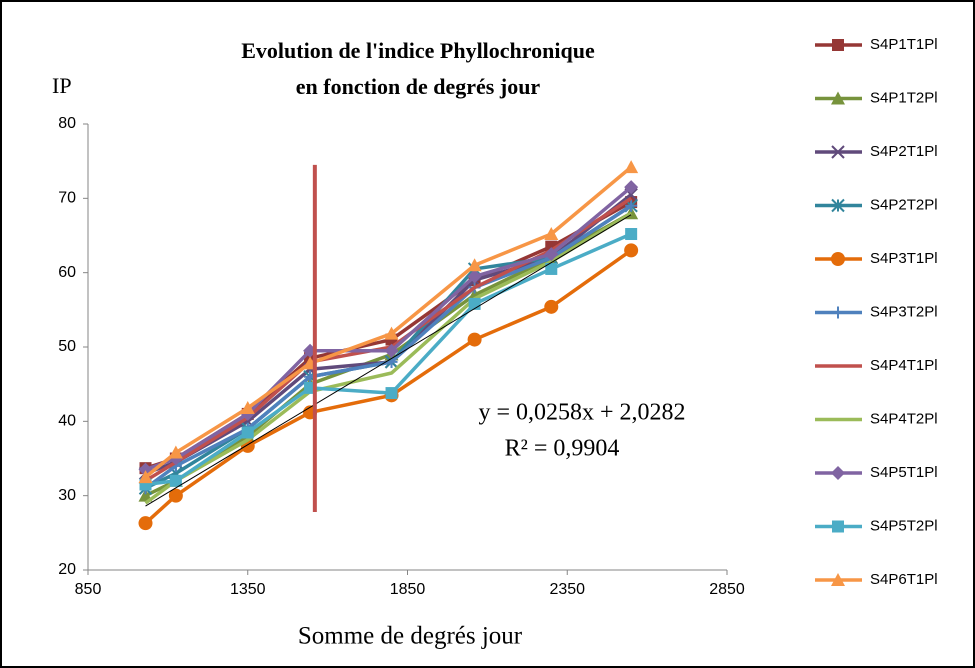  What do you see at coordinates (904, 44) in the screenshot?
I see `legend-label: S4P1T1Pl` at bounding box center [904, 44].